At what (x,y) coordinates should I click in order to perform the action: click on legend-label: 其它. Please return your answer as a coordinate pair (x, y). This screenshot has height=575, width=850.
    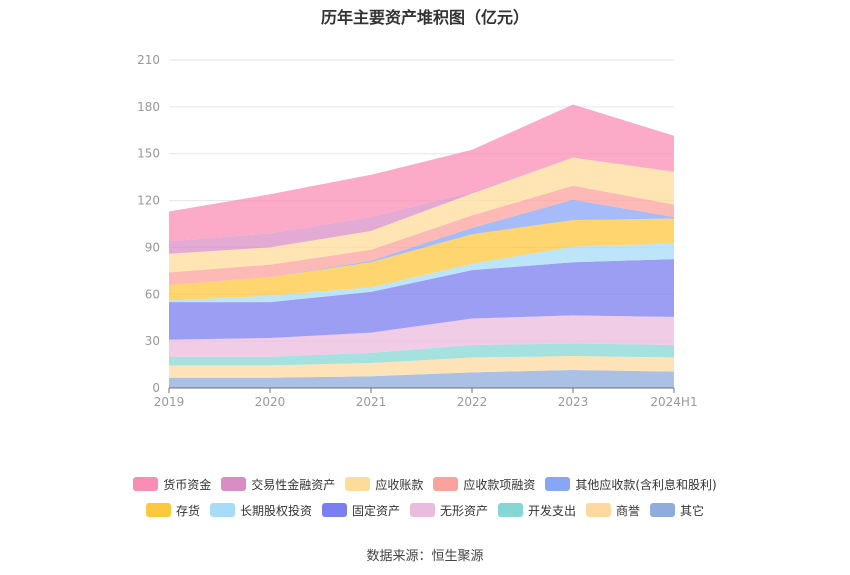
    Looking at the image, I should click on (692, 510).